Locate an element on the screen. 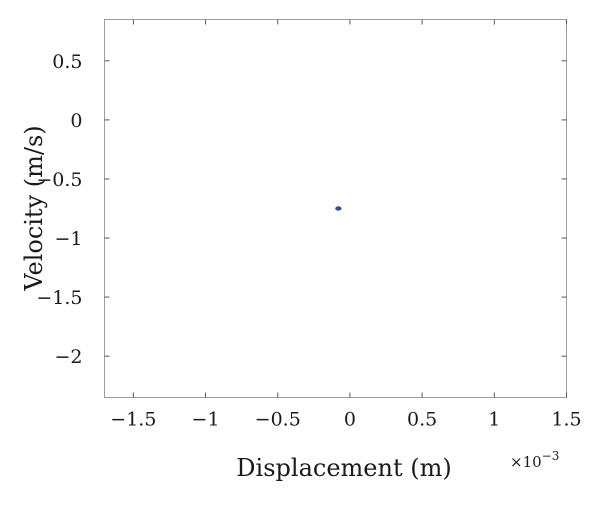  y-tick-label: −1.5 is located at coordinates (59, 298).